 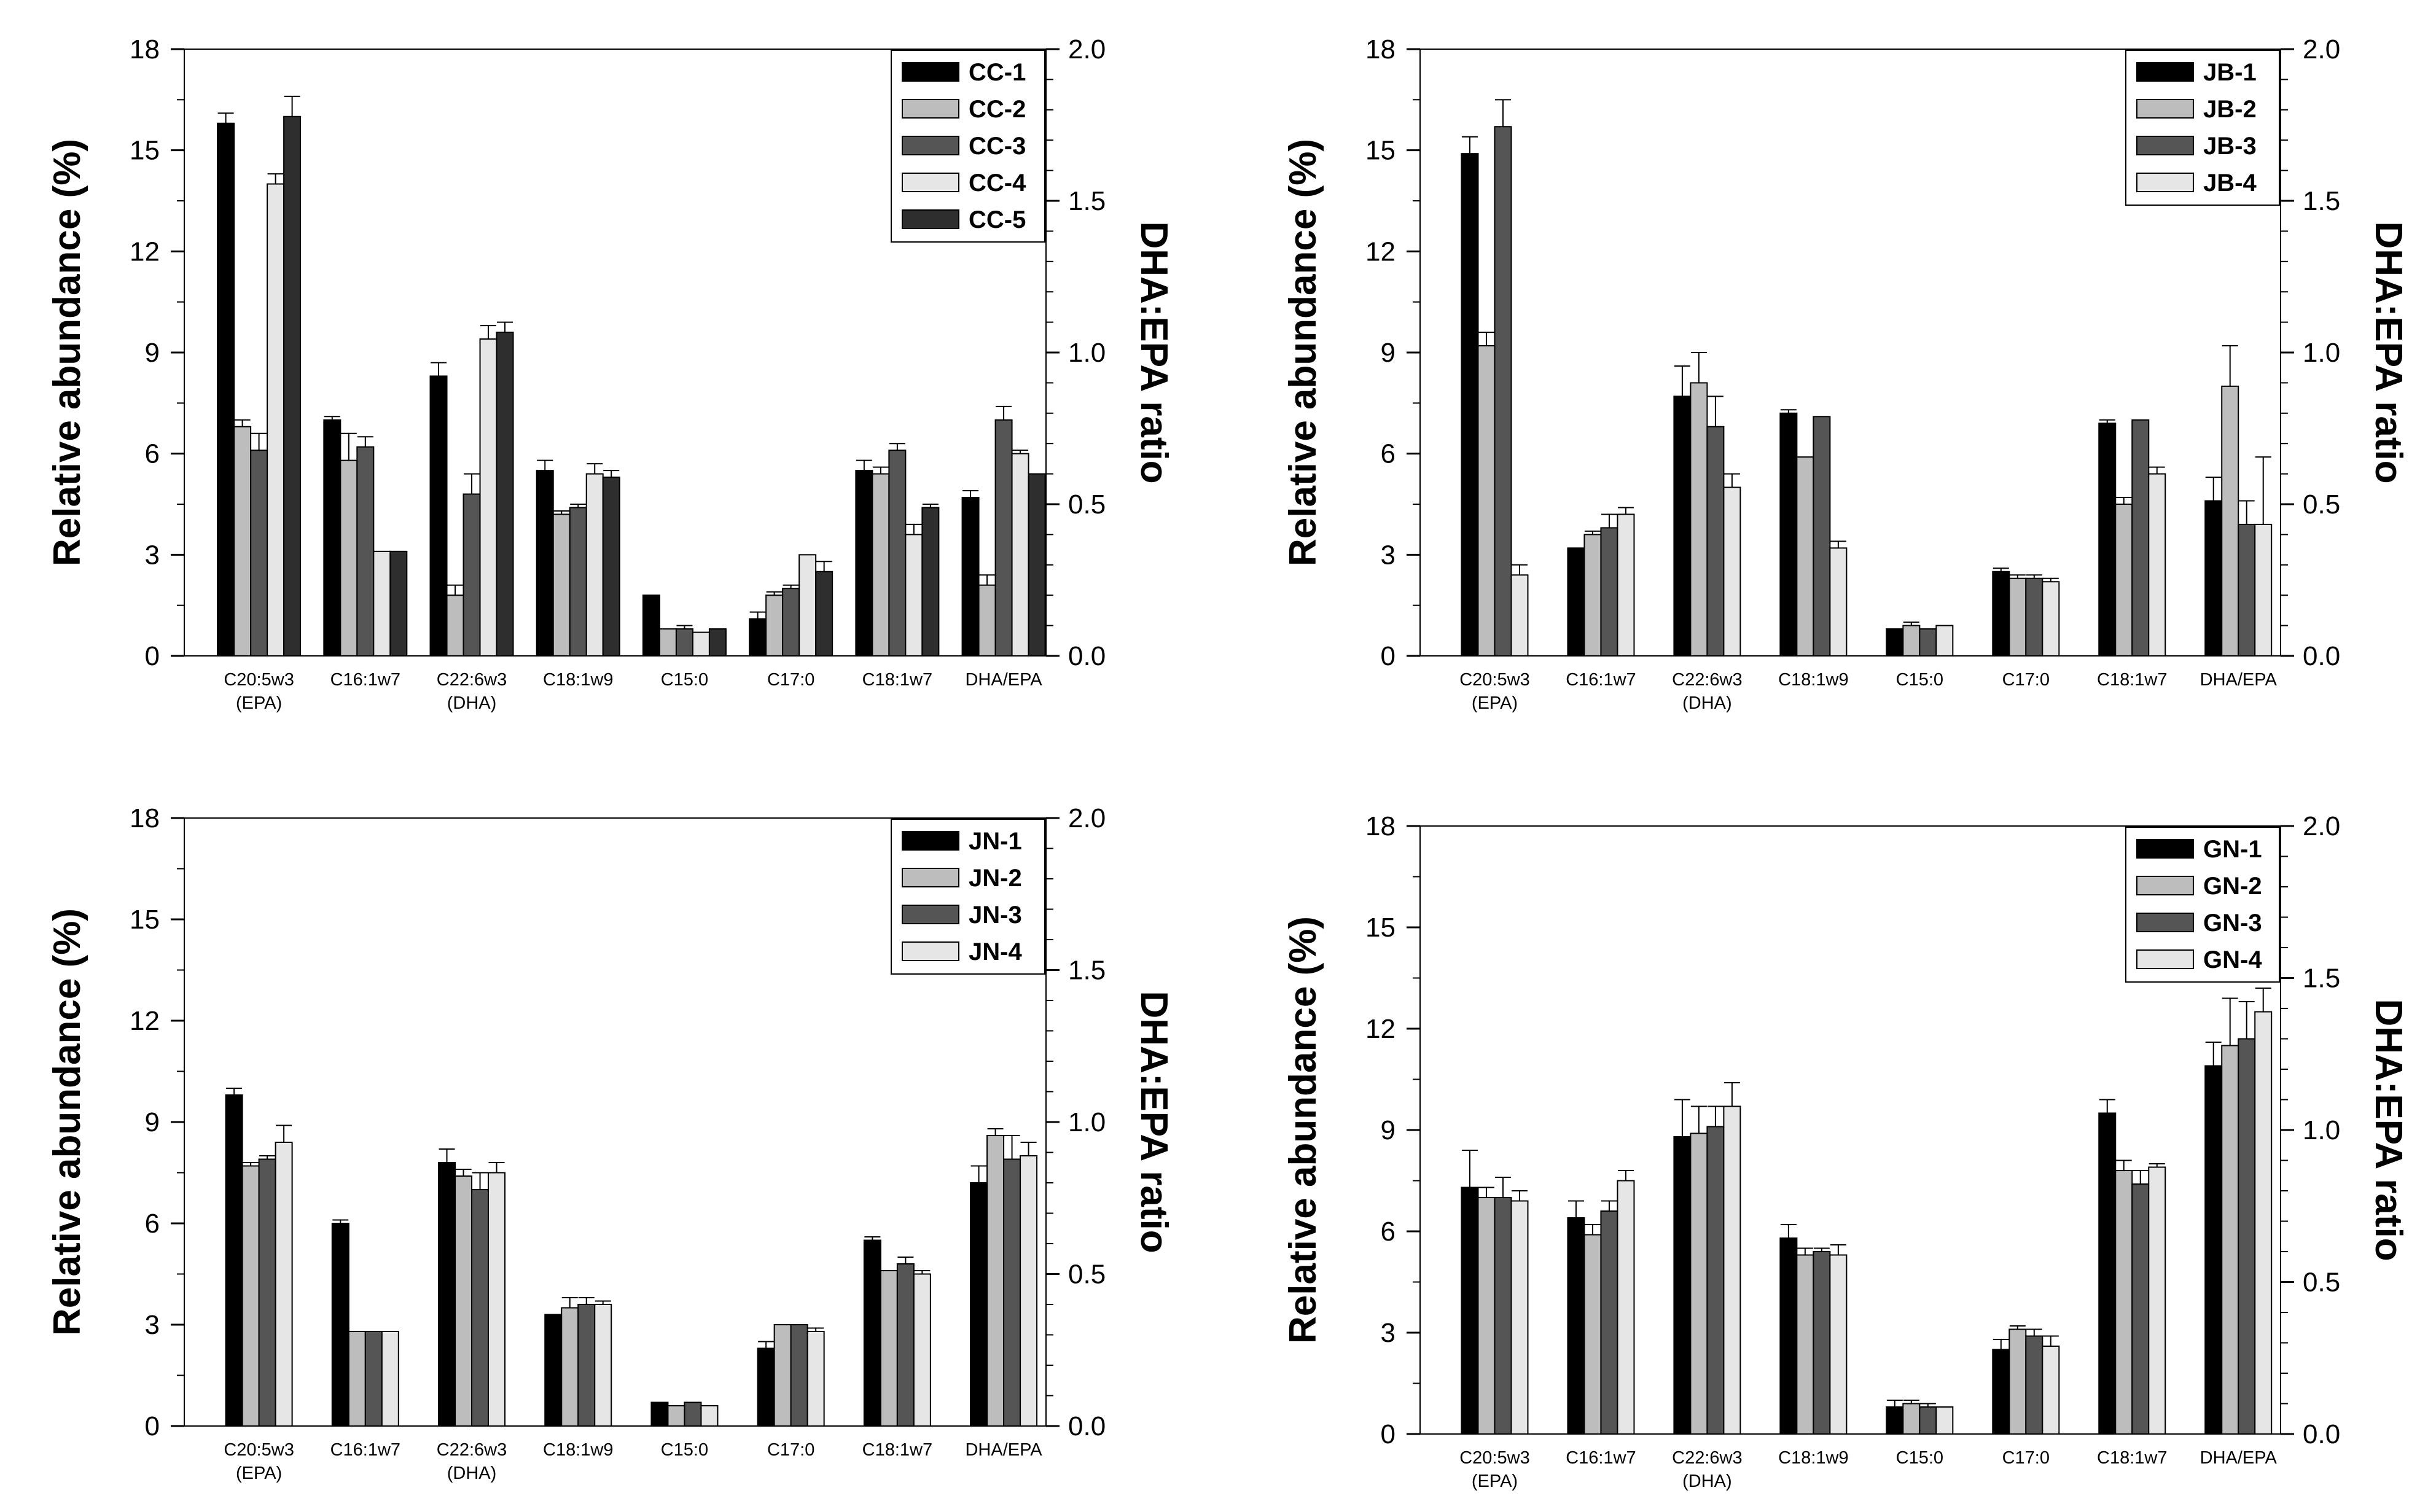 What do you see at coordinates (997, 146) in the screenshot?
I see `legend-label: CC-3` at bounding box center [997, 146].